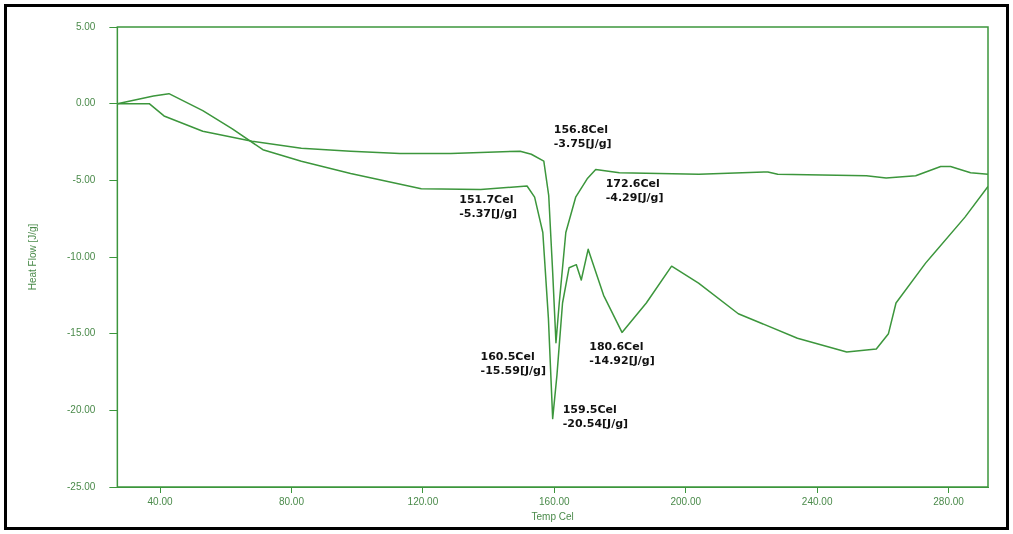  What do you see at coordinates (160, 501) in the screenshot?
I see `x-tick-label: 40.00` at bounding box center [160, 501].